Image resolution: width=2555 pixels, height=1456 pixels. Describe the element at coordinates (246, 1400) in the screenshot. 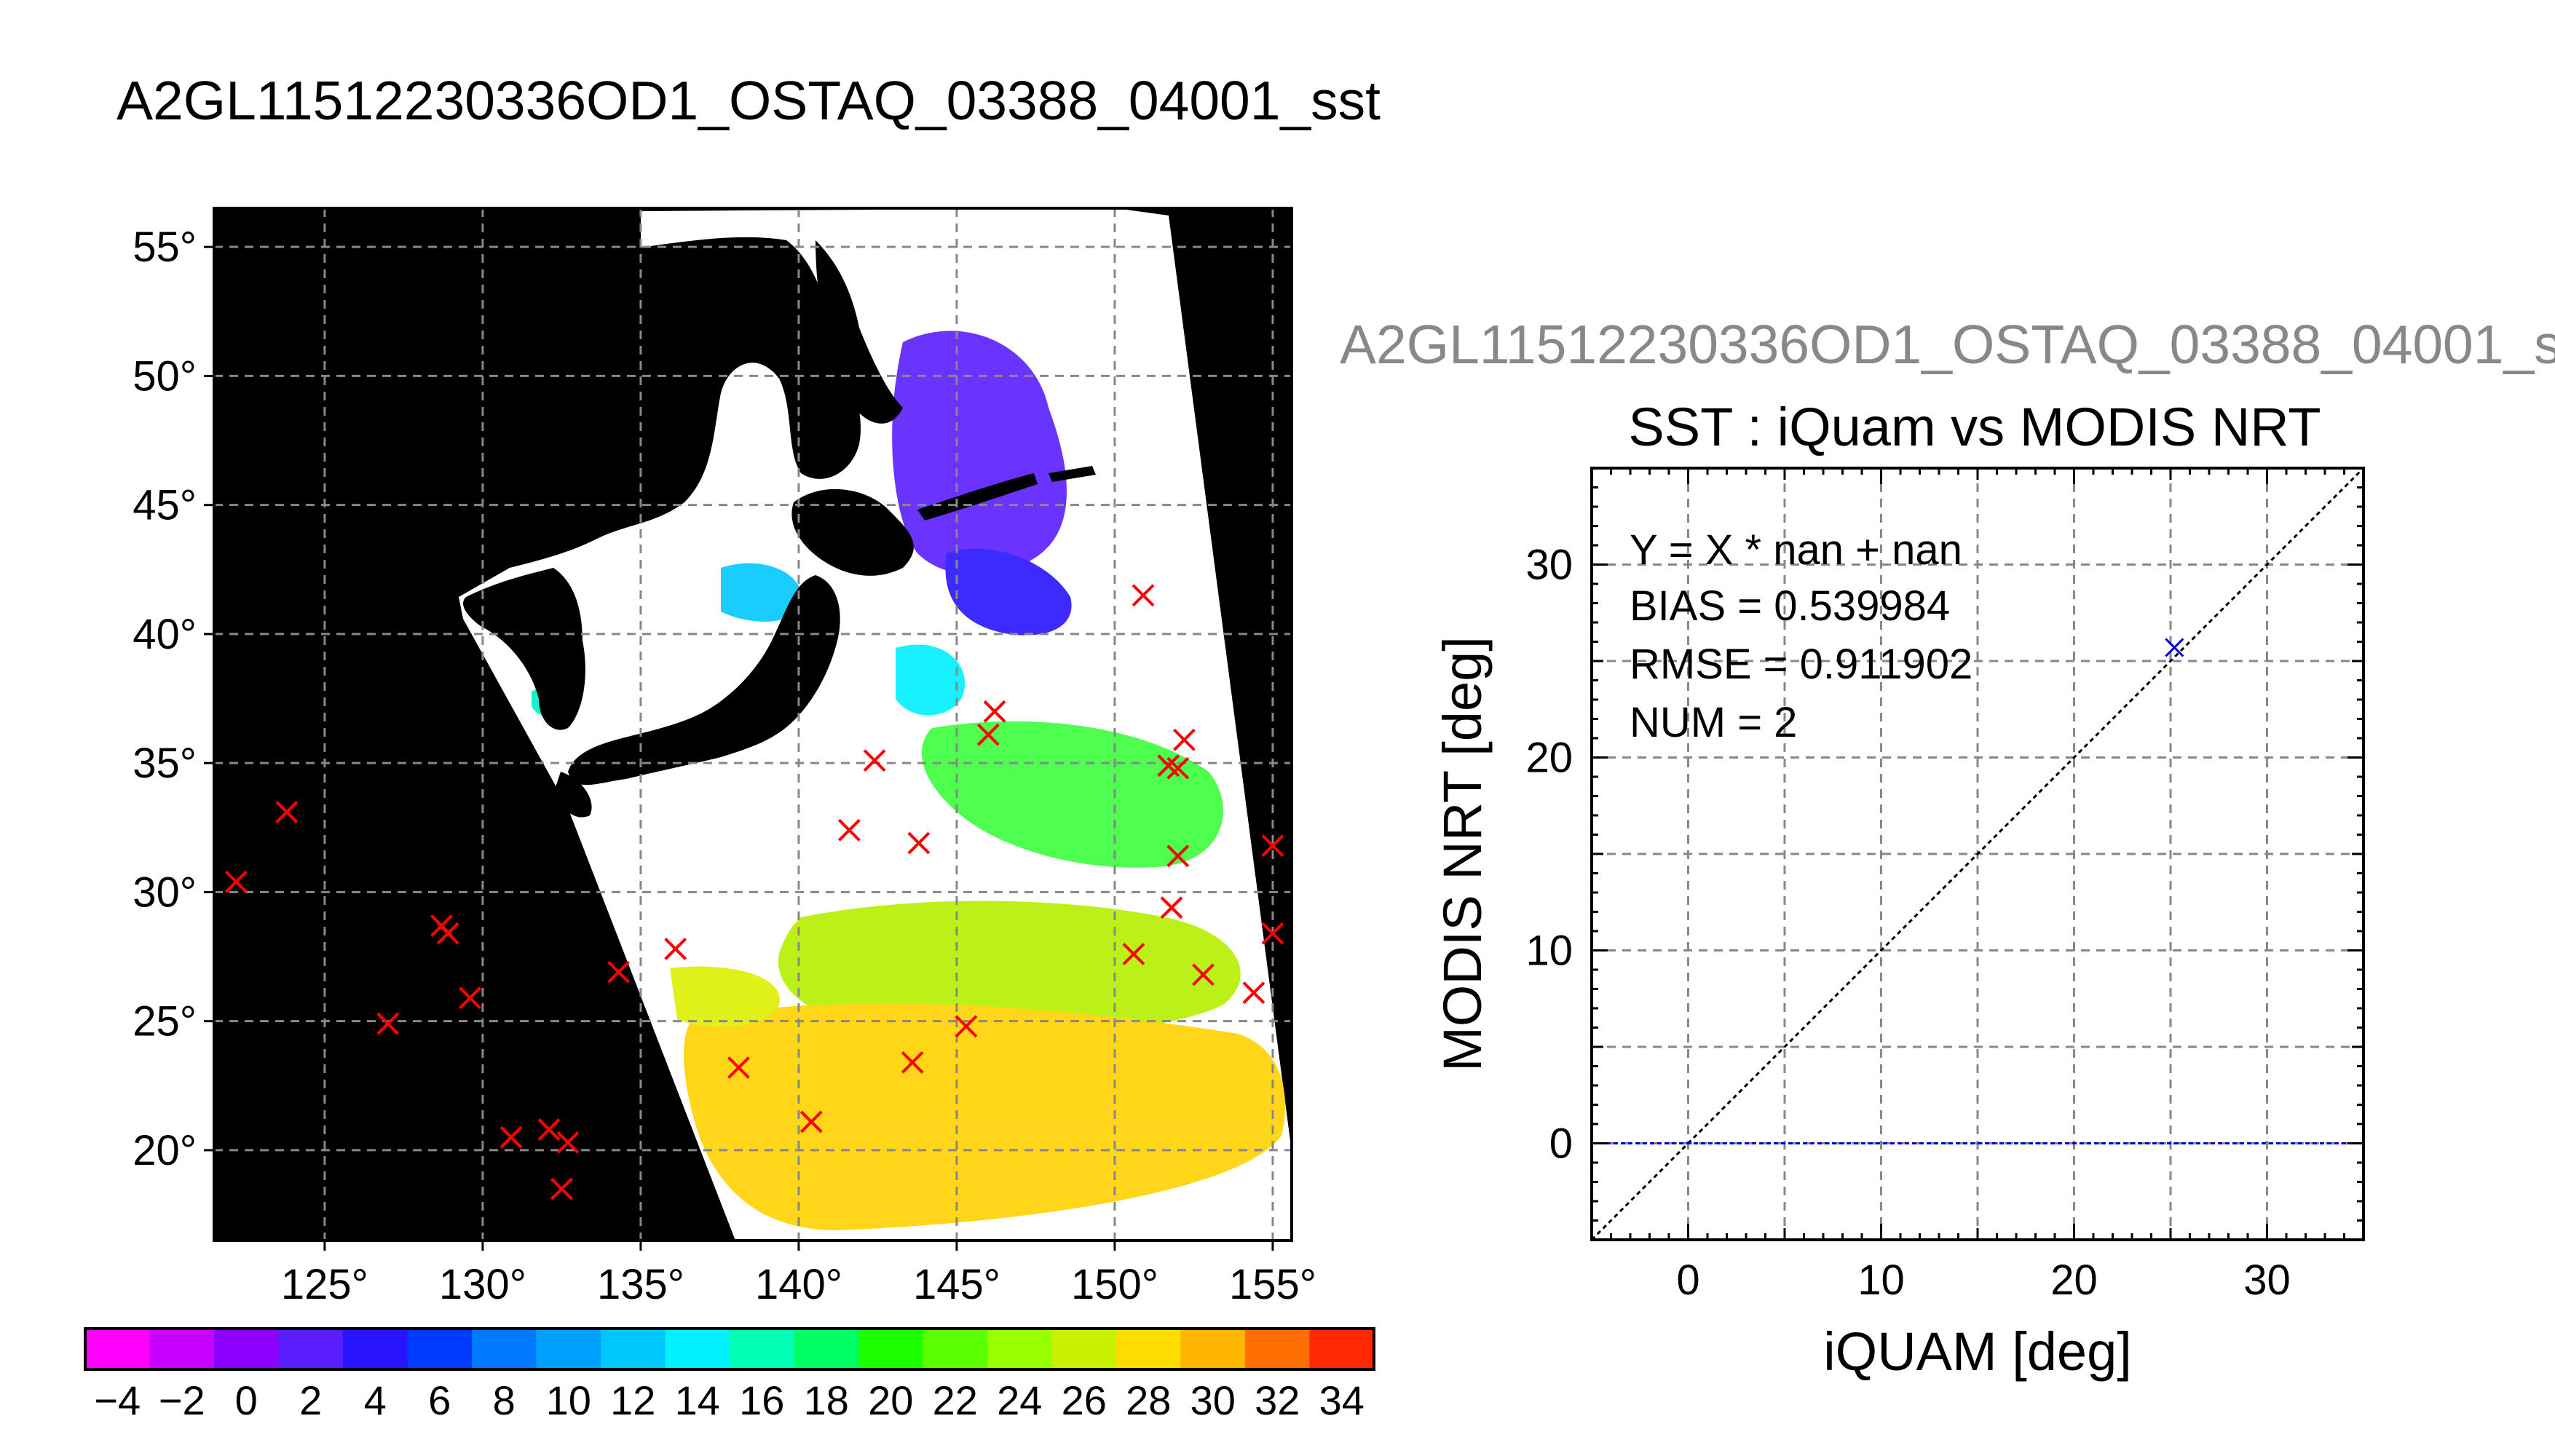

I see `colorbar-label: 0` at that location.